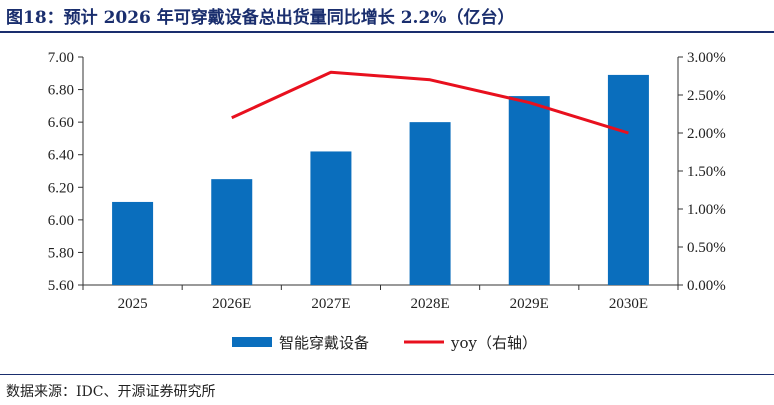  I want to click on left-tick-label: 6.80, so click(61, 91).